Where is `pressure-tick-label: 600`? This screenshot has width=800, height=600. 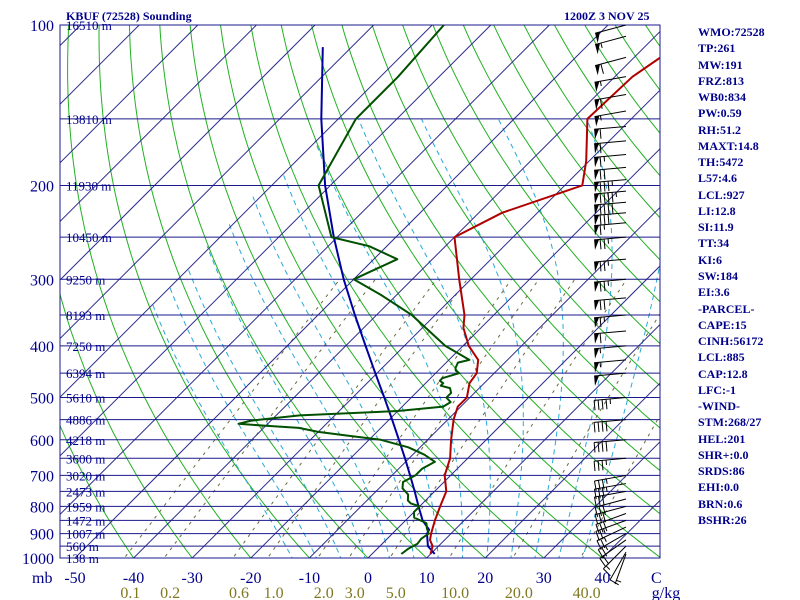 pressure-tick-label: 600 is located at coordinates (42, 441).